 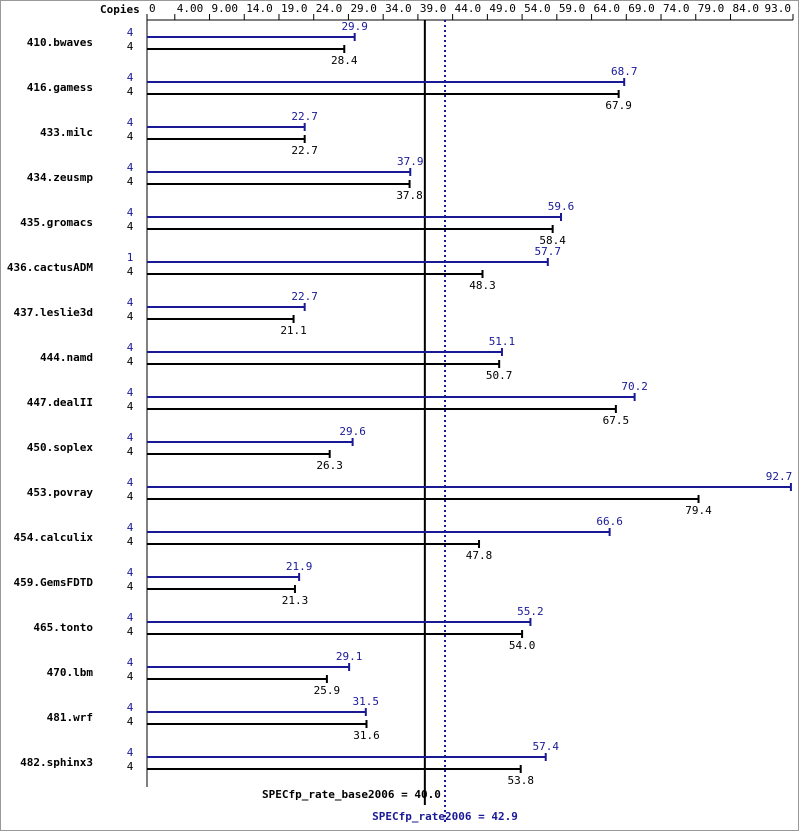 What do you see at coordinates (607, 8) in the screenshot?
I see `x-tick-label: 64.0` at bounding box center [607, 8].